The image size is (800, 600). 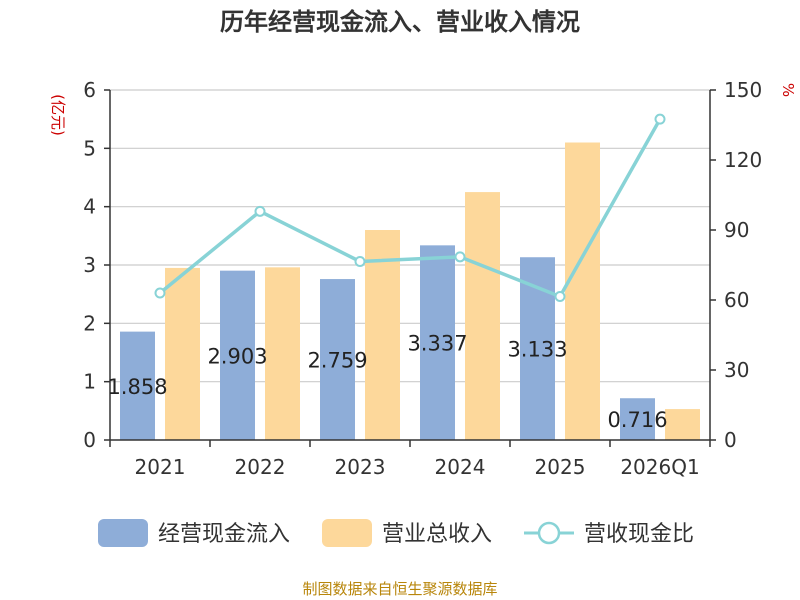 What do you see at coordinates (89, 207) in the screenshot?
I see `left-axis-tick-label: 4` at bounding box center [89, 207].